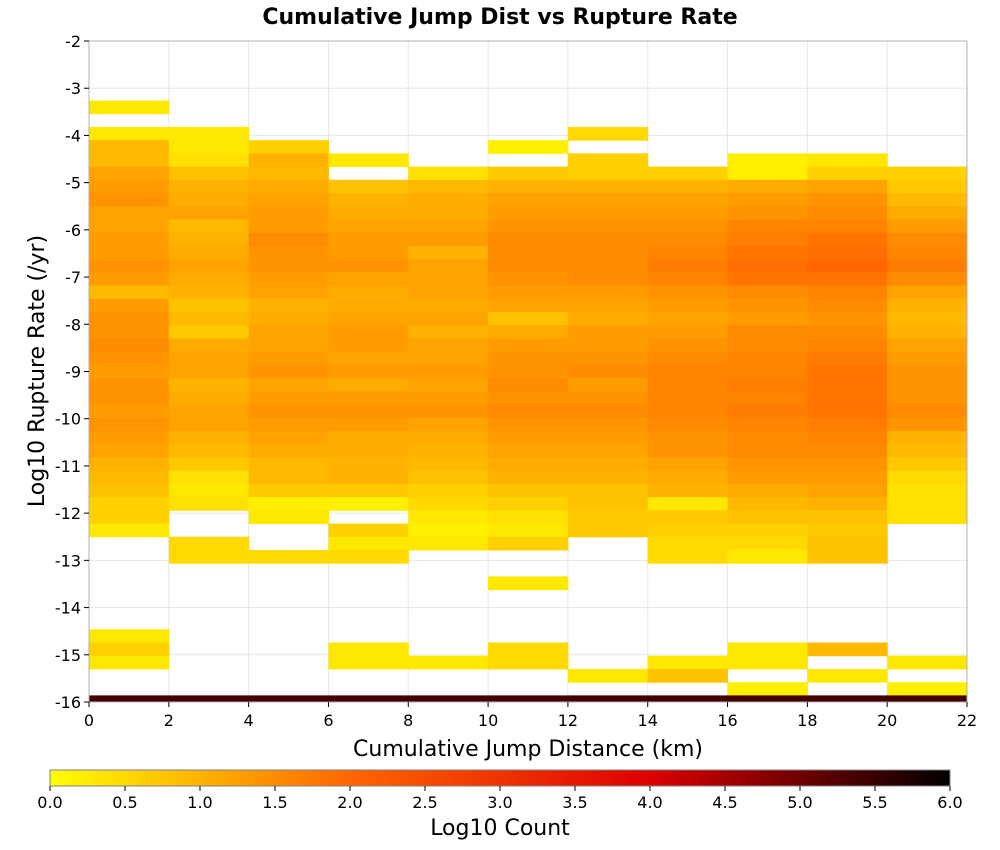 Image resolution: width=1000 pixels, height=850 pixels. Describe the element at coordinates (328, 720) in the screenshot. I see `x-tick-label: 6` at that location.